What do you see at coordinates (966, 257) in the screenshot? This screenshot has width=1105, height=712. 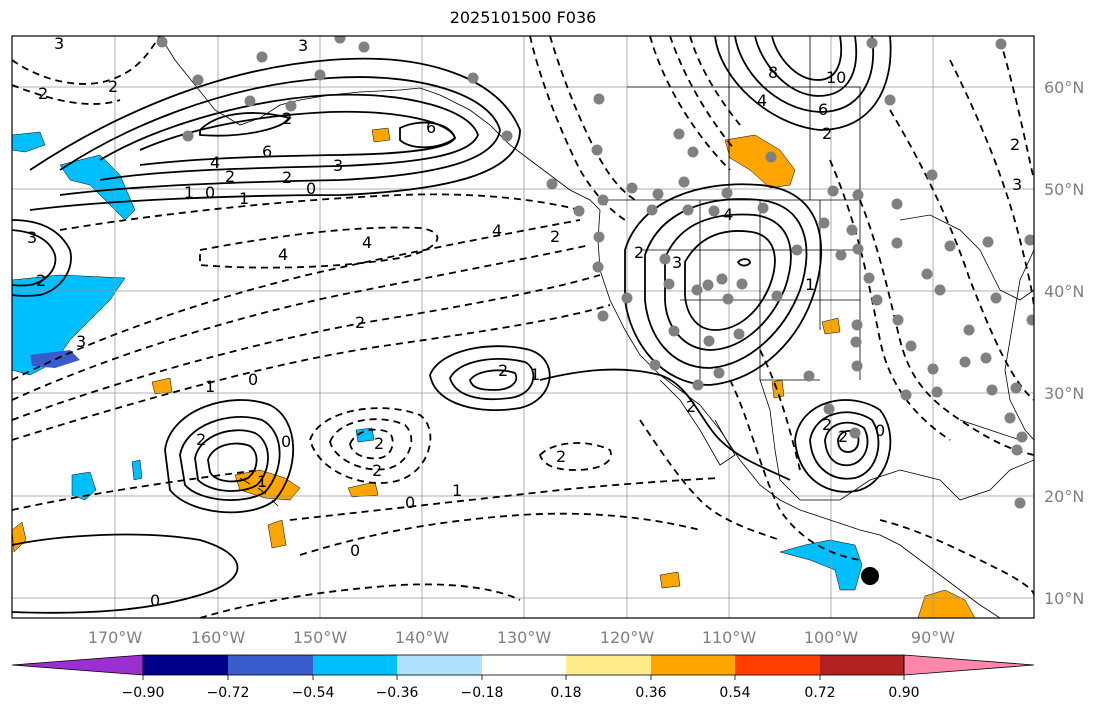 I see `great-lakes` at bounding box center [966, 257].